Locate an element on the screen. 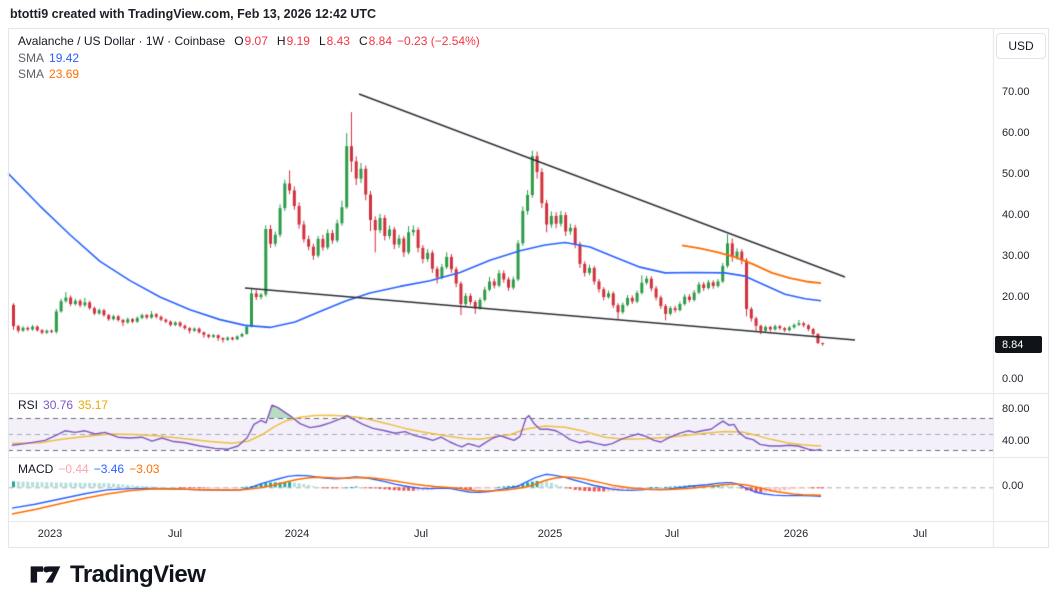  macd-hist-value: −0.44 is located at coordinates (73, 468).